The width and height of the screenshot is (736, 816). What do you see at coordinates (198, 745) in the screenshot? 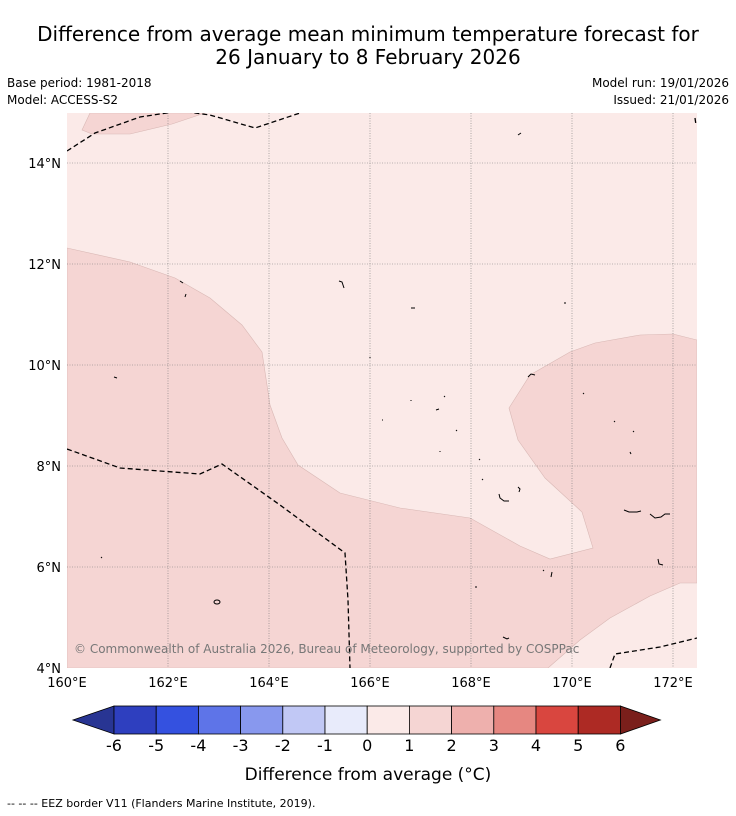
I see `colorbar-tick: -4` at bounding box center [198, 745].